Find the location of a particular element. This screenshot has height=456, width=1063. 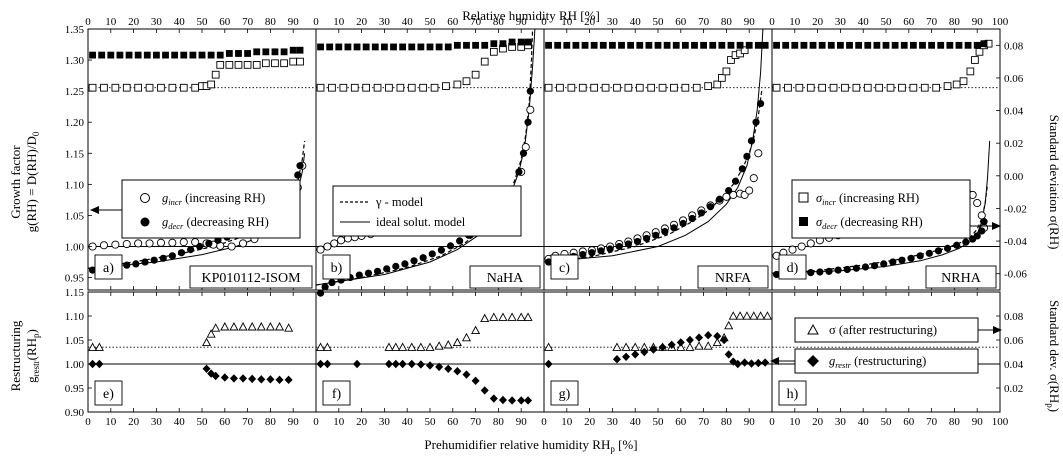

x-tick-label-bottom: 40 is located at coordinates (408, 422).